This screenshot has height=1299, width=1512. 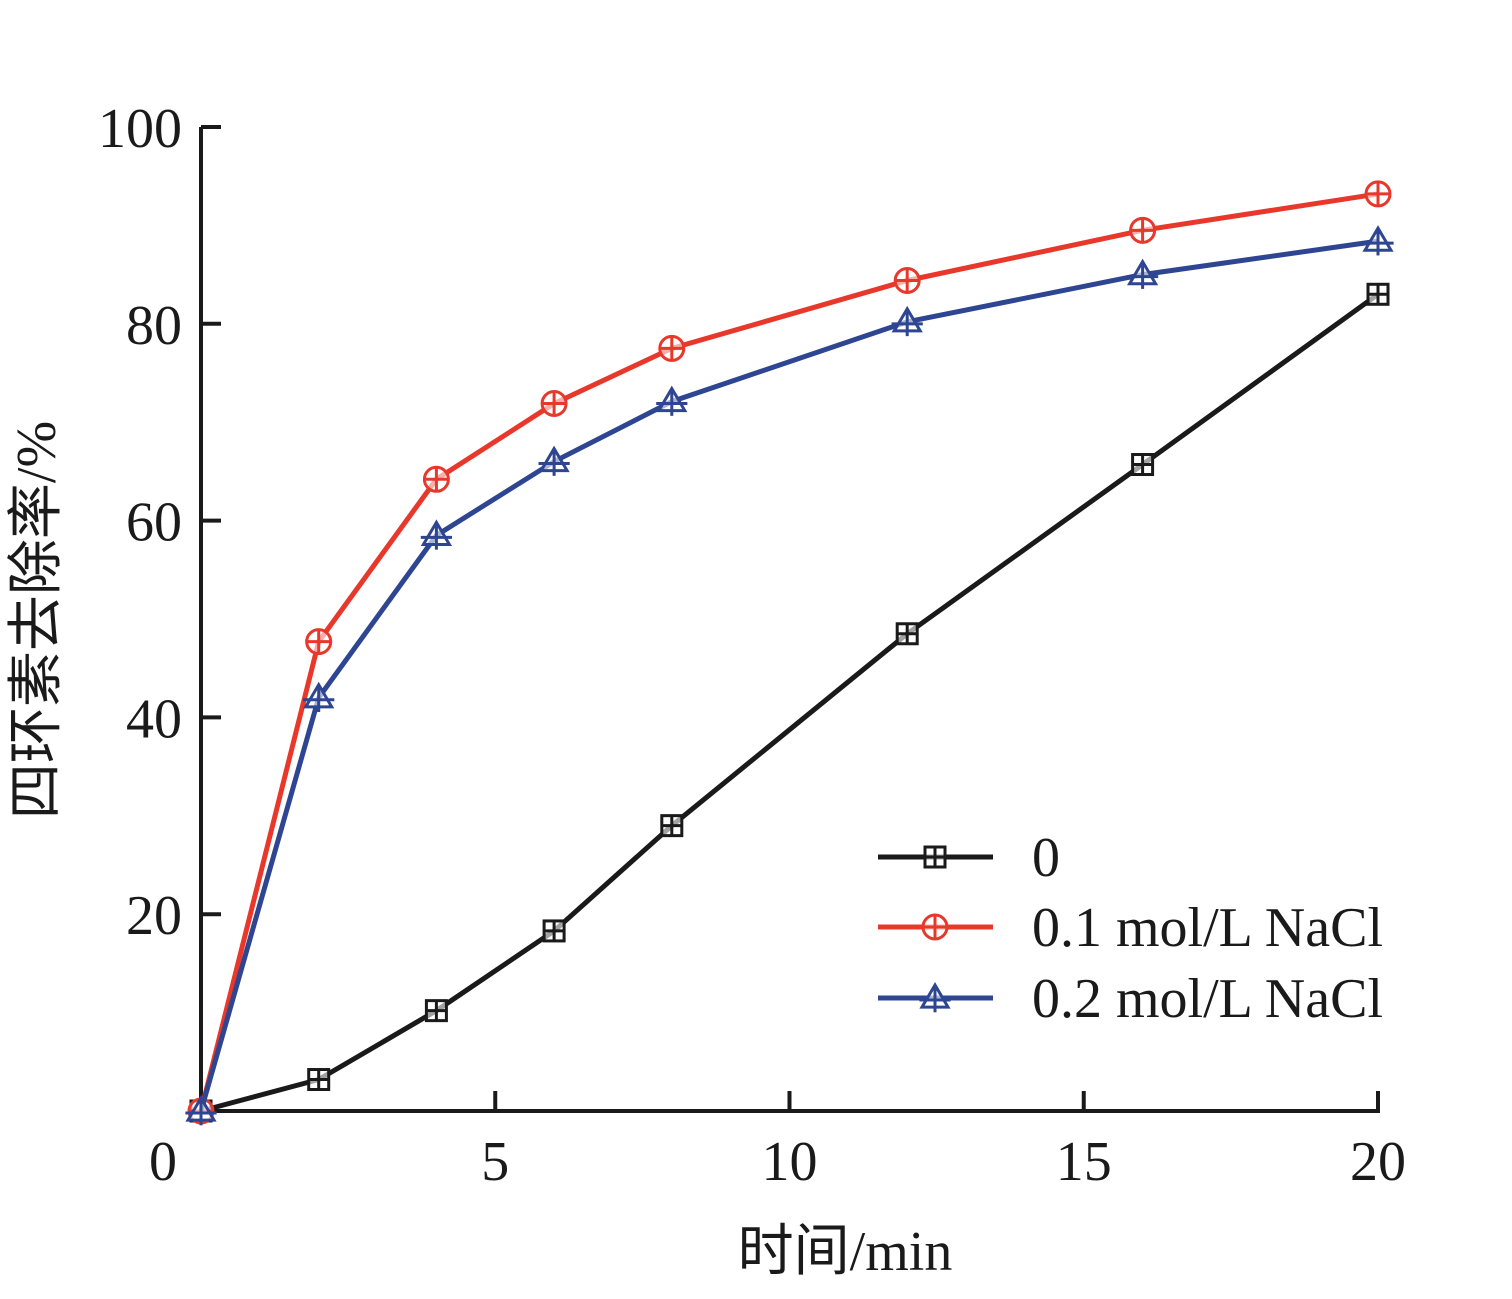 I want to click on legend-label: 0.2 mol/L NaCl, so click(x=1207, y=999).